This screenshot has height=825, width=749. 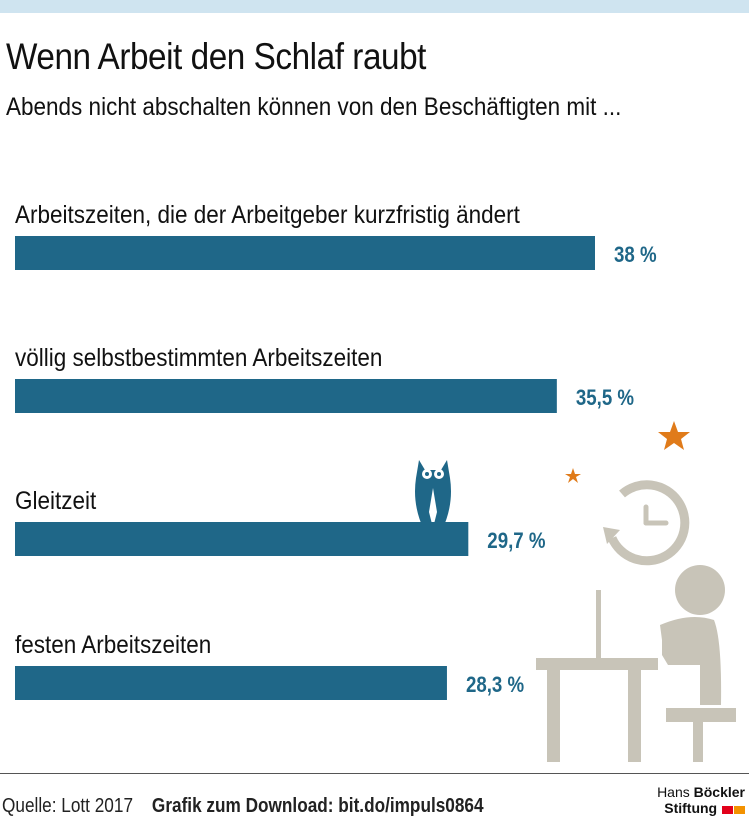 I want to click on value-label: 38 %, so click(x=635, y=256).